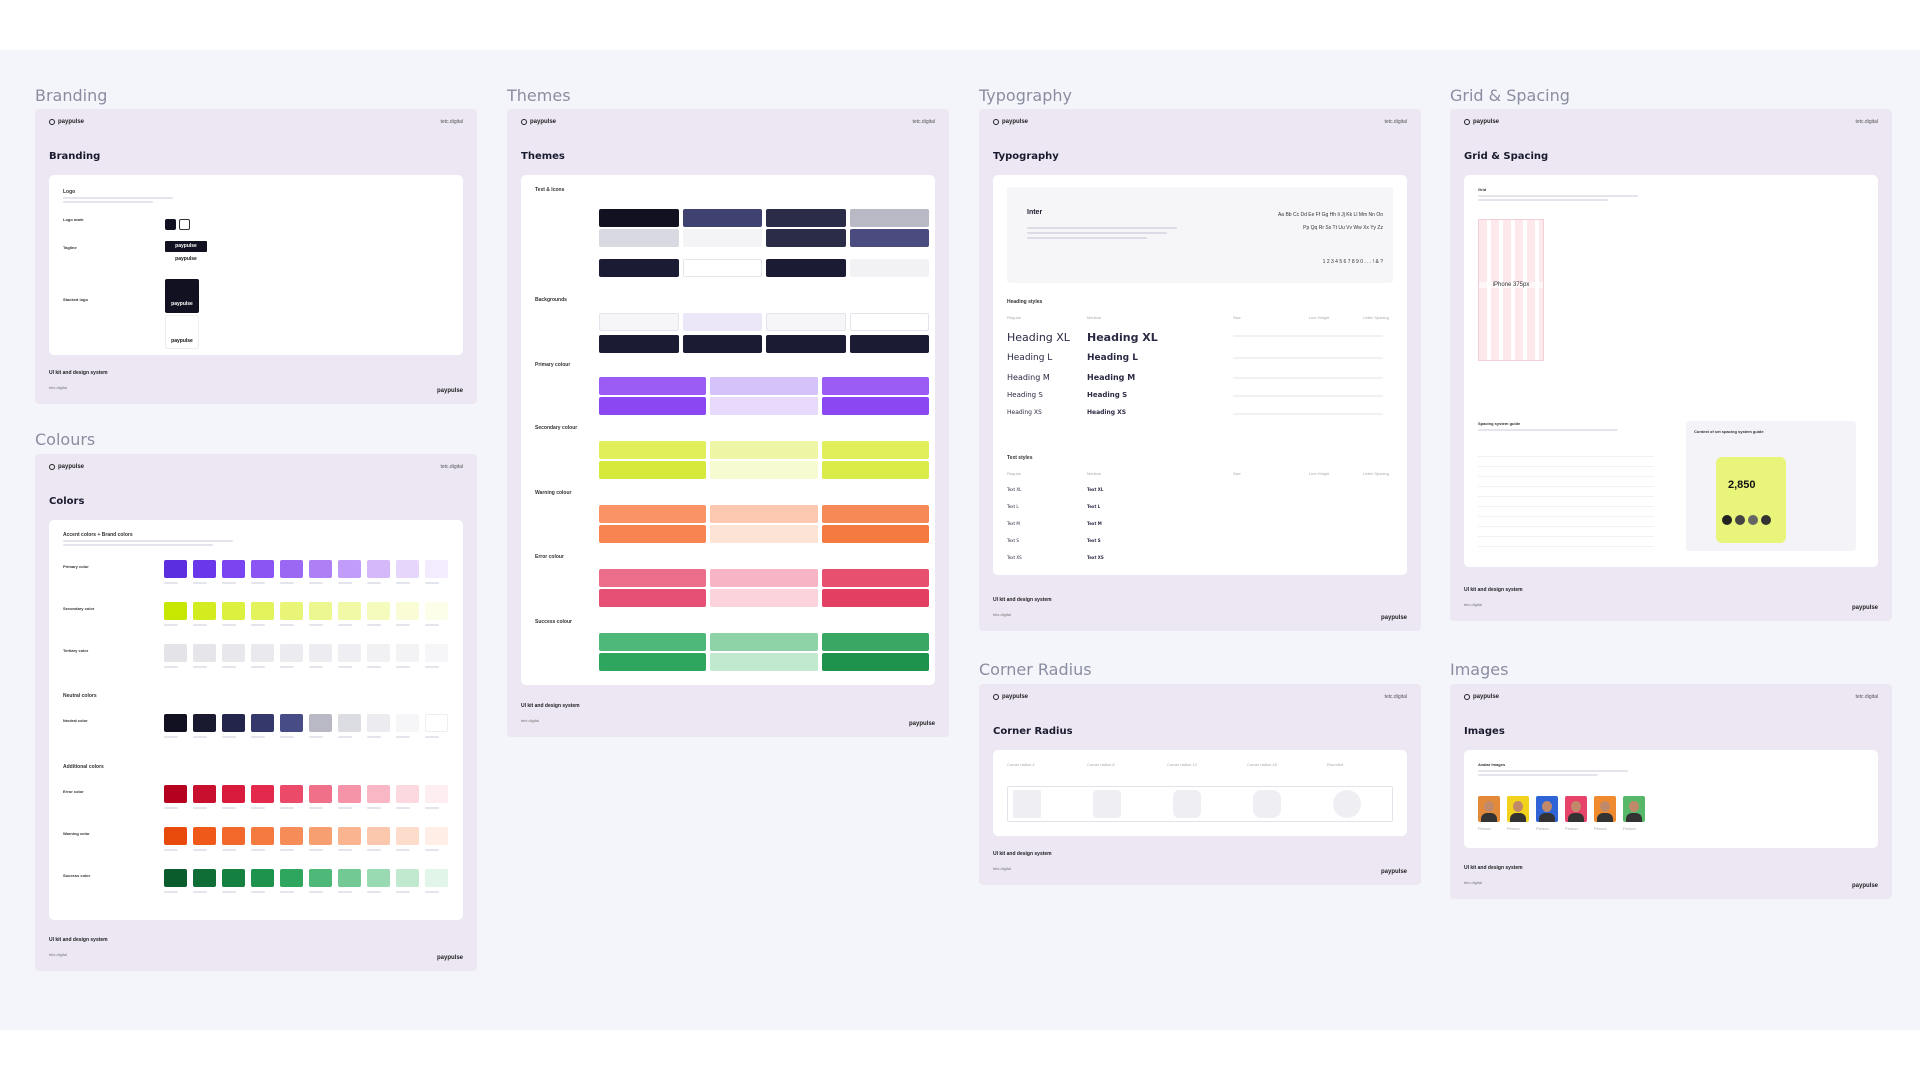  I want to click on neutral-label: Neutral color, so click(75, 720).